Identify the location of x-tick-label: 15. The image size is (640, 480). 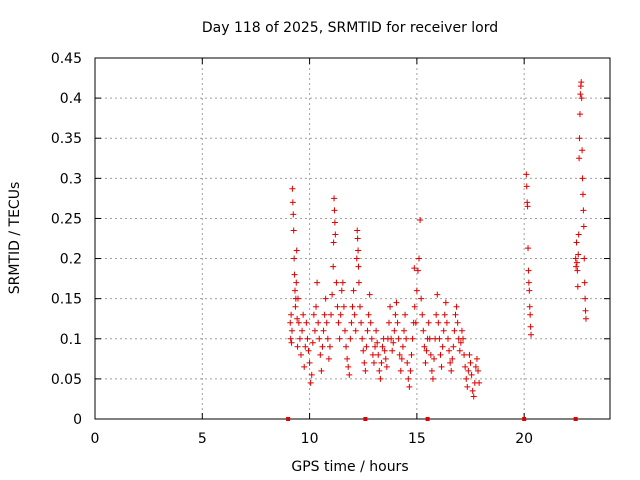
(417, 439).